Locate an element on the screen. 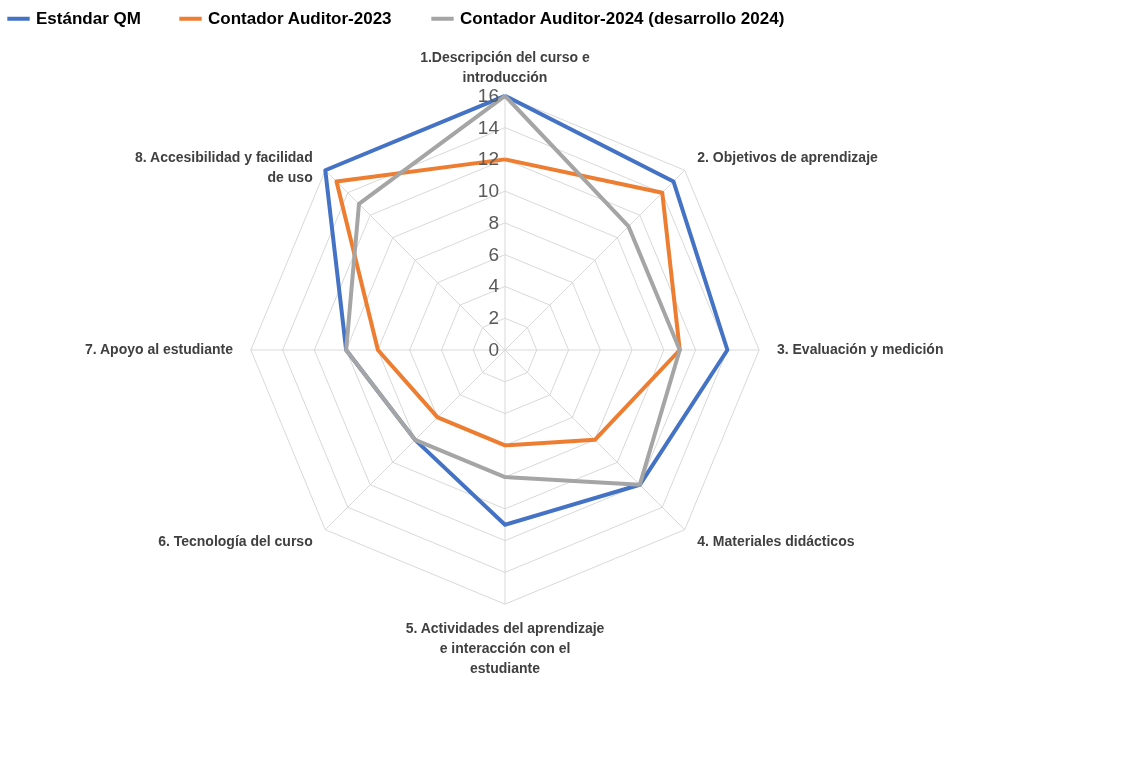 The image size is (1138, 762). y-tick-label: 6 is located at coordinates (493, 254).